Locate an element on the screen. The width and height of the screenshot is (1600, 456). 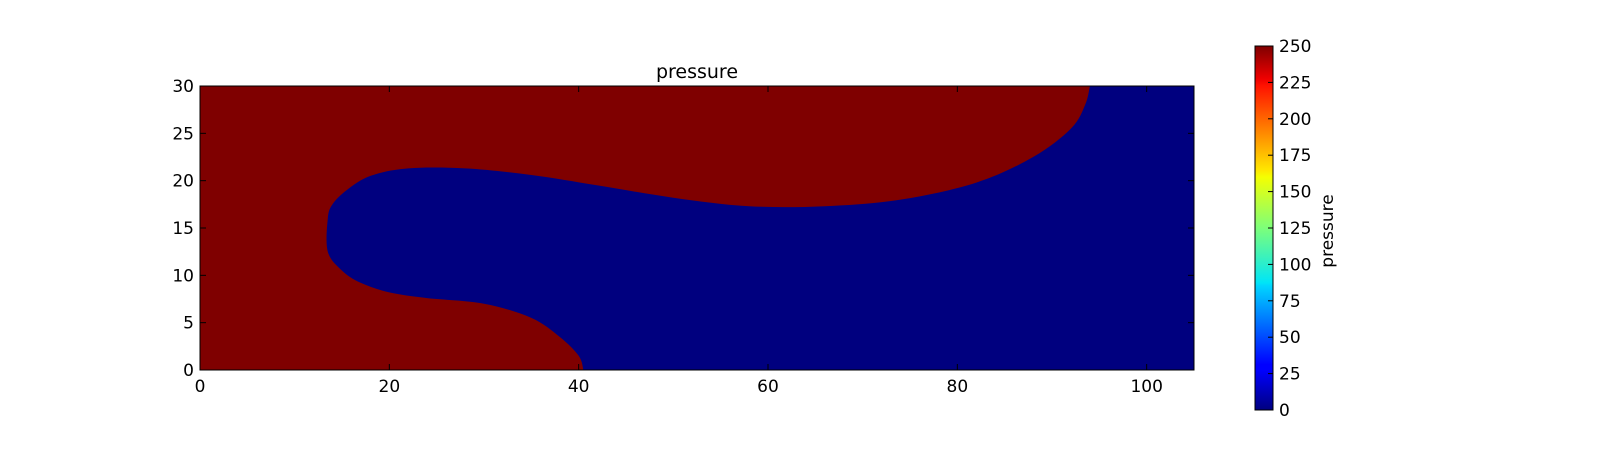
colorbar: 0 25 50 75 100 125 150 175 200 225 250 pressure is located at coordinates (1296, 229).